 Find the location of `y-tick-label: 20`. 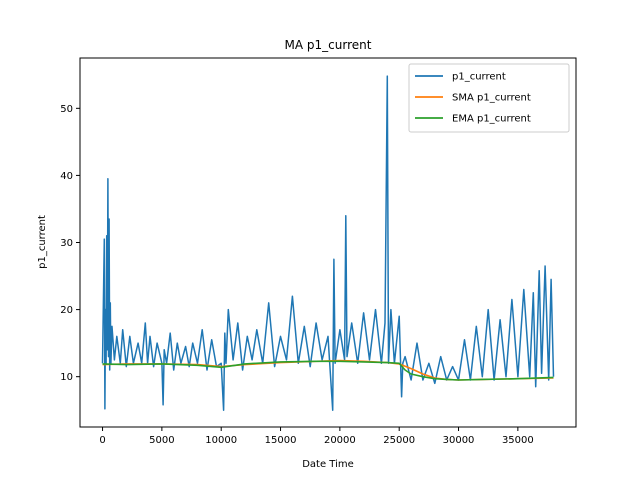

y-tick-label: 20 is located at coordinates (66, 310).